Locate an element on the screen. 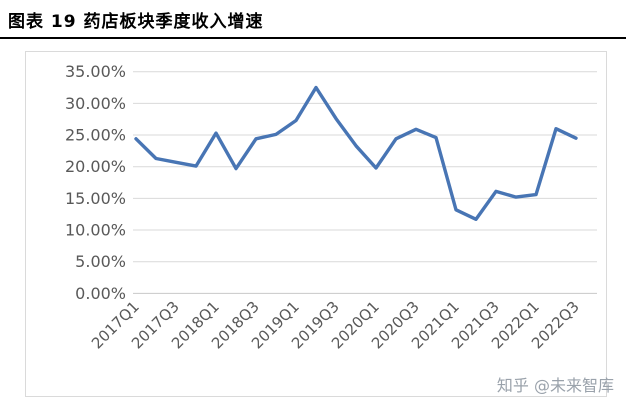 This screenshot has height=400, width=626. y-tick-label: 5.00% is located at coordinates (100, 261).